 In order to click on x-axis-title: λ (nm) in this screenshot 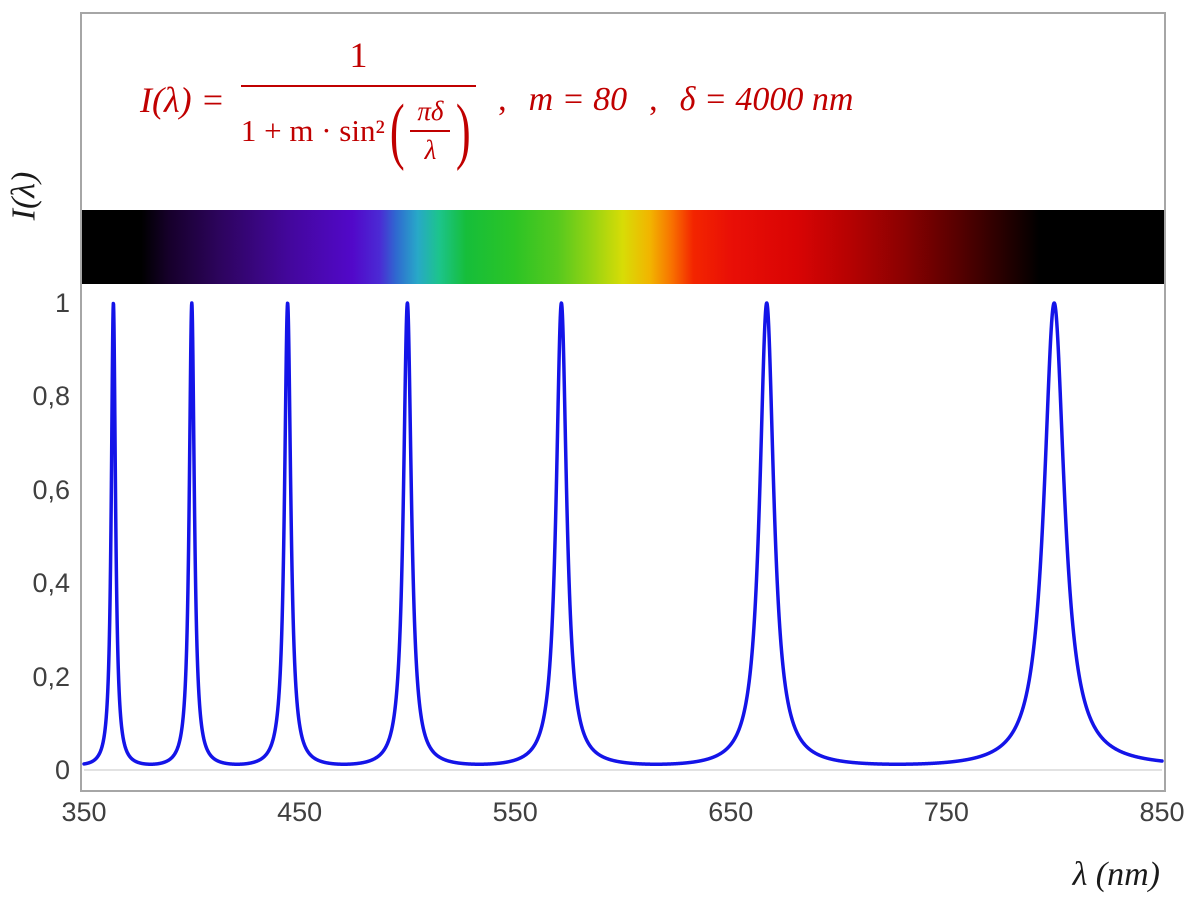, I will do `click(1116, 874)`.